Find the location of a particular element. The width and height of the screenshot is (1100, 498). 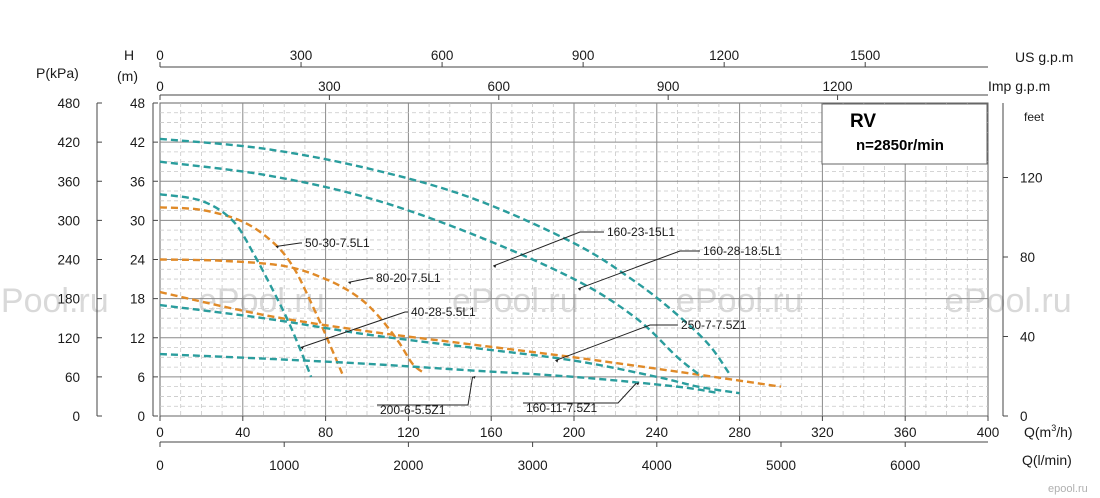

head-axis-title: H is located at coordinates (129, 55).